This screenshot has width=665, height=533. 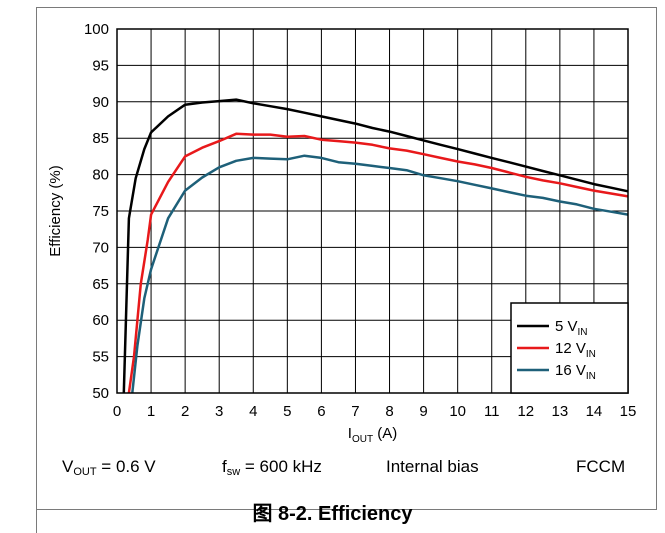 I want to click on y-tick-label: 95, so click(x=100, y=65).